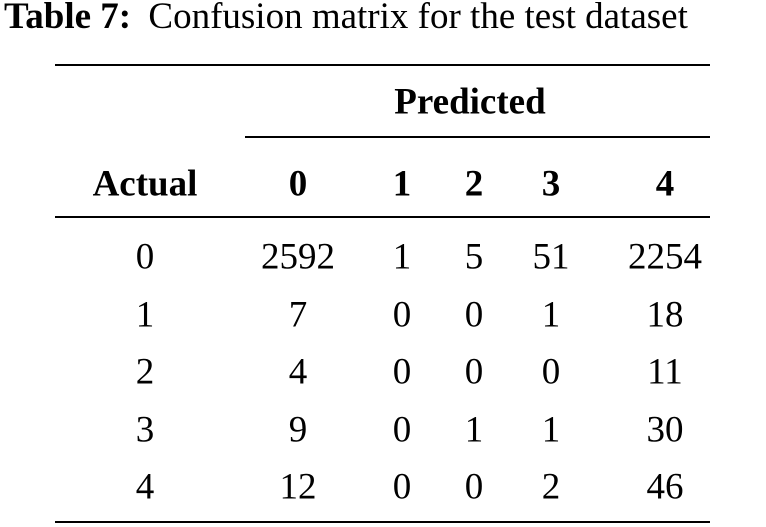 The height and width of the screenshot is (527, 766). I want to click on cell: 51, so click(551, 256).